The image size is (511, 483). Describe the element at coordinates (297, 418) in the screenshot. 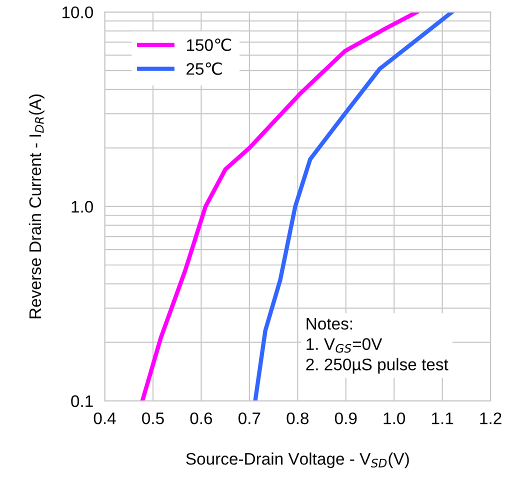

I see `x-tick-label: 0.8` at that location.